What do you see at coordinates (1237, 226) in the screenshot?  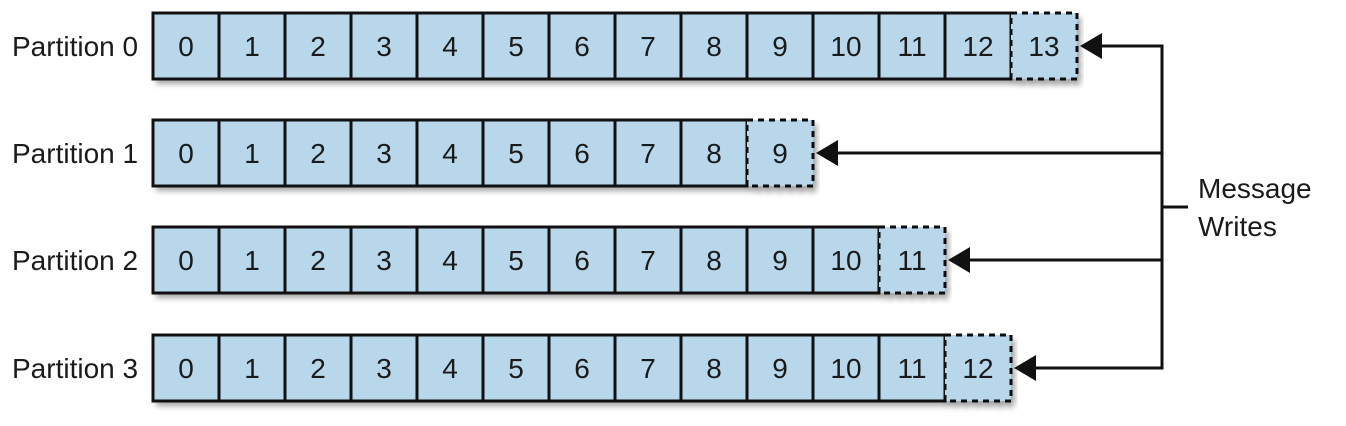 I see `annotation-line-2: Writes` at bounding box center [1237, 226].